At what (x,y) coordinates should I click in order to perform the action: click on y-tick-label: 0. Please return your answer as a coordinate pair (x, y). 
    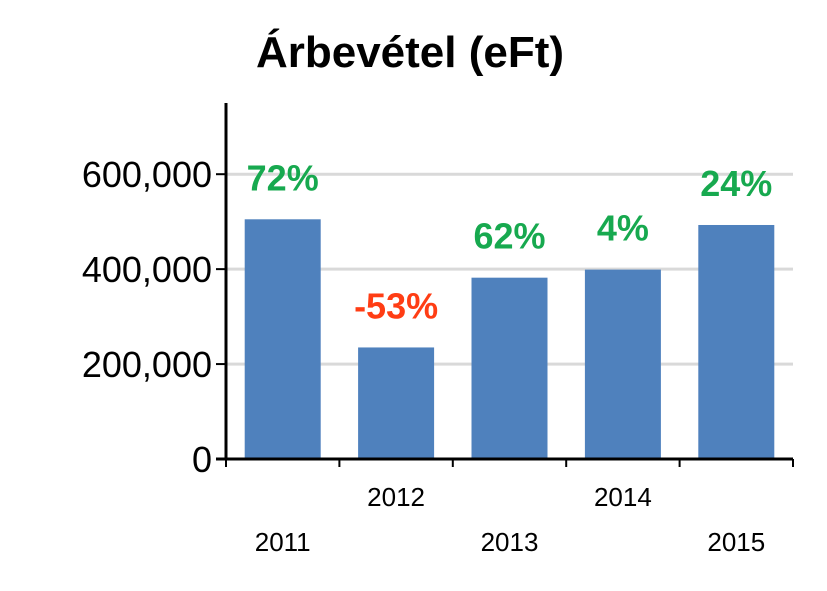
    Looking at the image, I should click on (202, 459).